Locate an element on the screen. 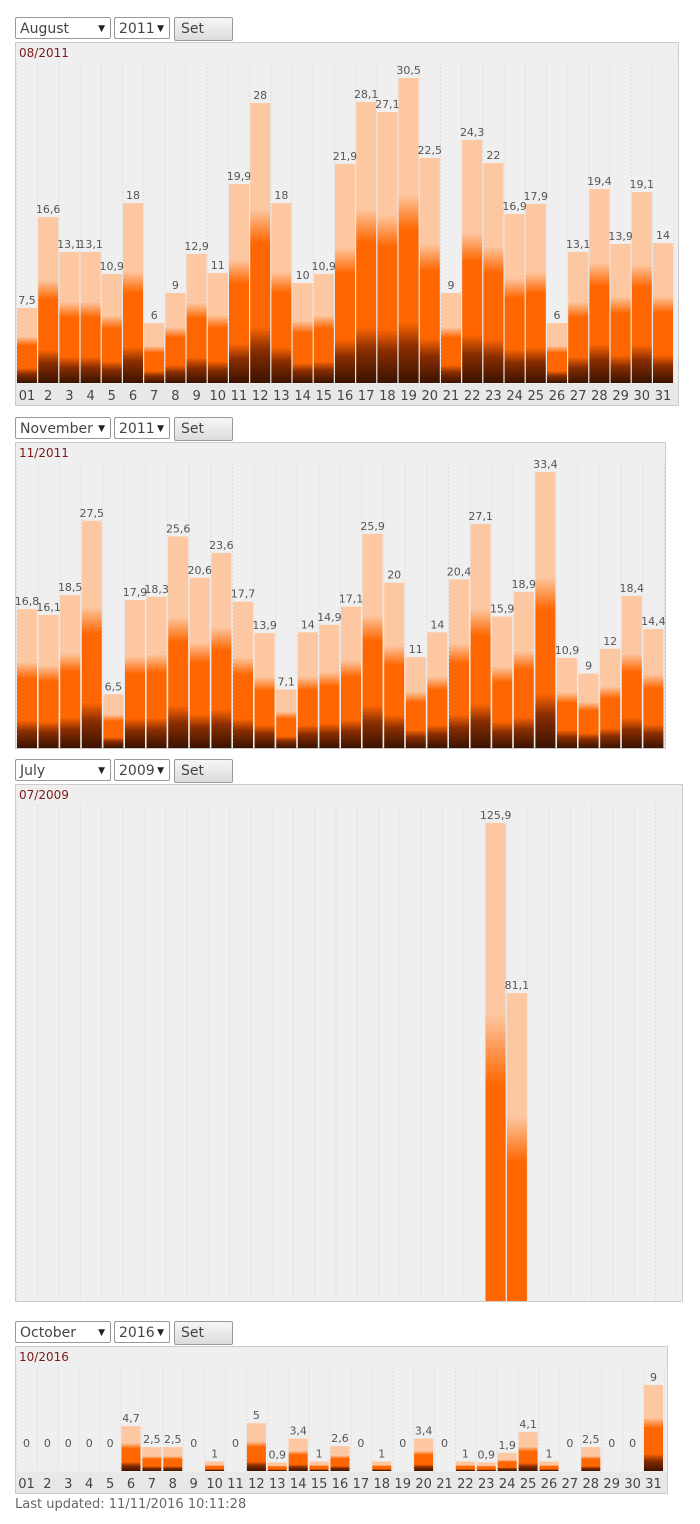 The width and height of the screenshot is (700, 1524). month-select-value: October is located at coordinates (48, 1333).